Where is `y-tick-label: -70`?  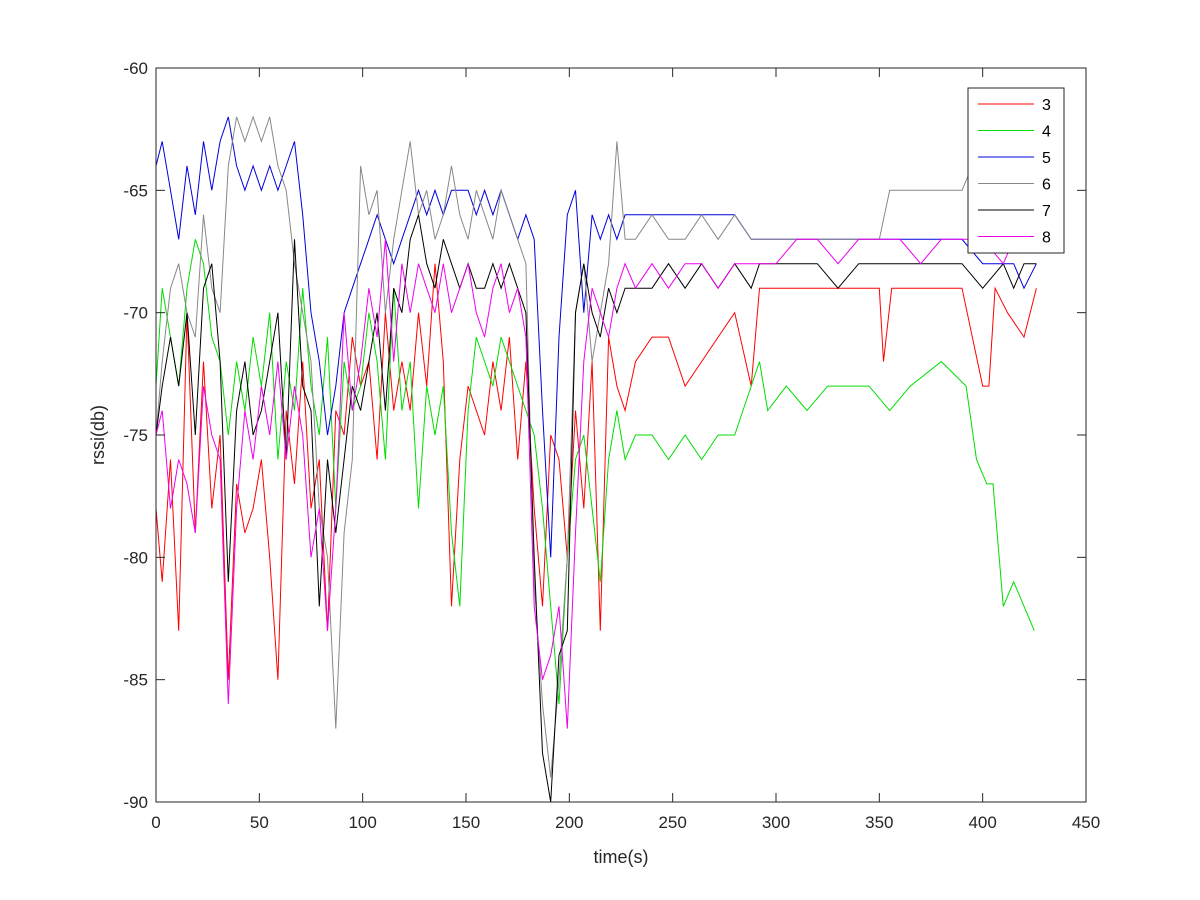 y-tick-label: -70 is located at coordinates (135, 313).